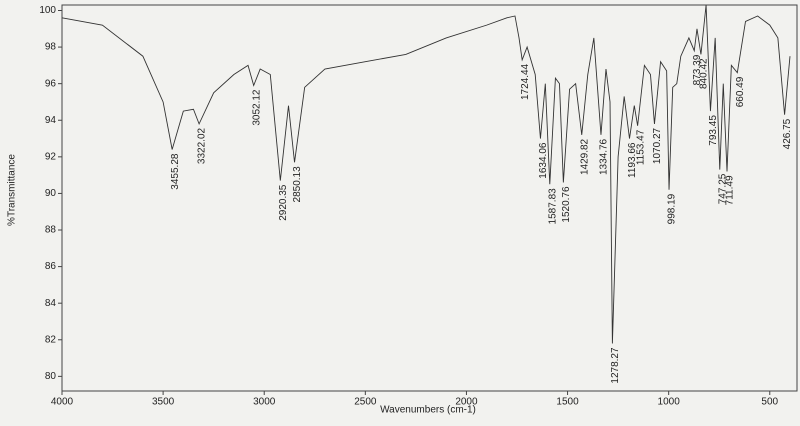 The height and width of the screenshot is (426, 800). Describe the element at coordinates (584, 156) in the screenshot. I see `peak-label: 1429.82` at that location.